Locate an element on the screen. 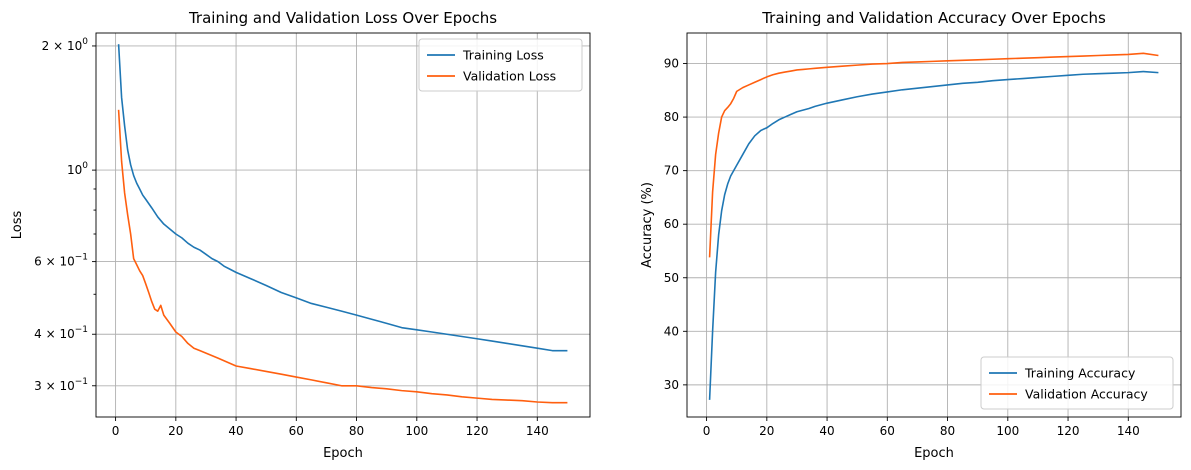 This screenshot has width=1191, height=470. loss-chart-ytick-label-0.4: 4 × 10⁻¹ is located at coordinates (61, 333).